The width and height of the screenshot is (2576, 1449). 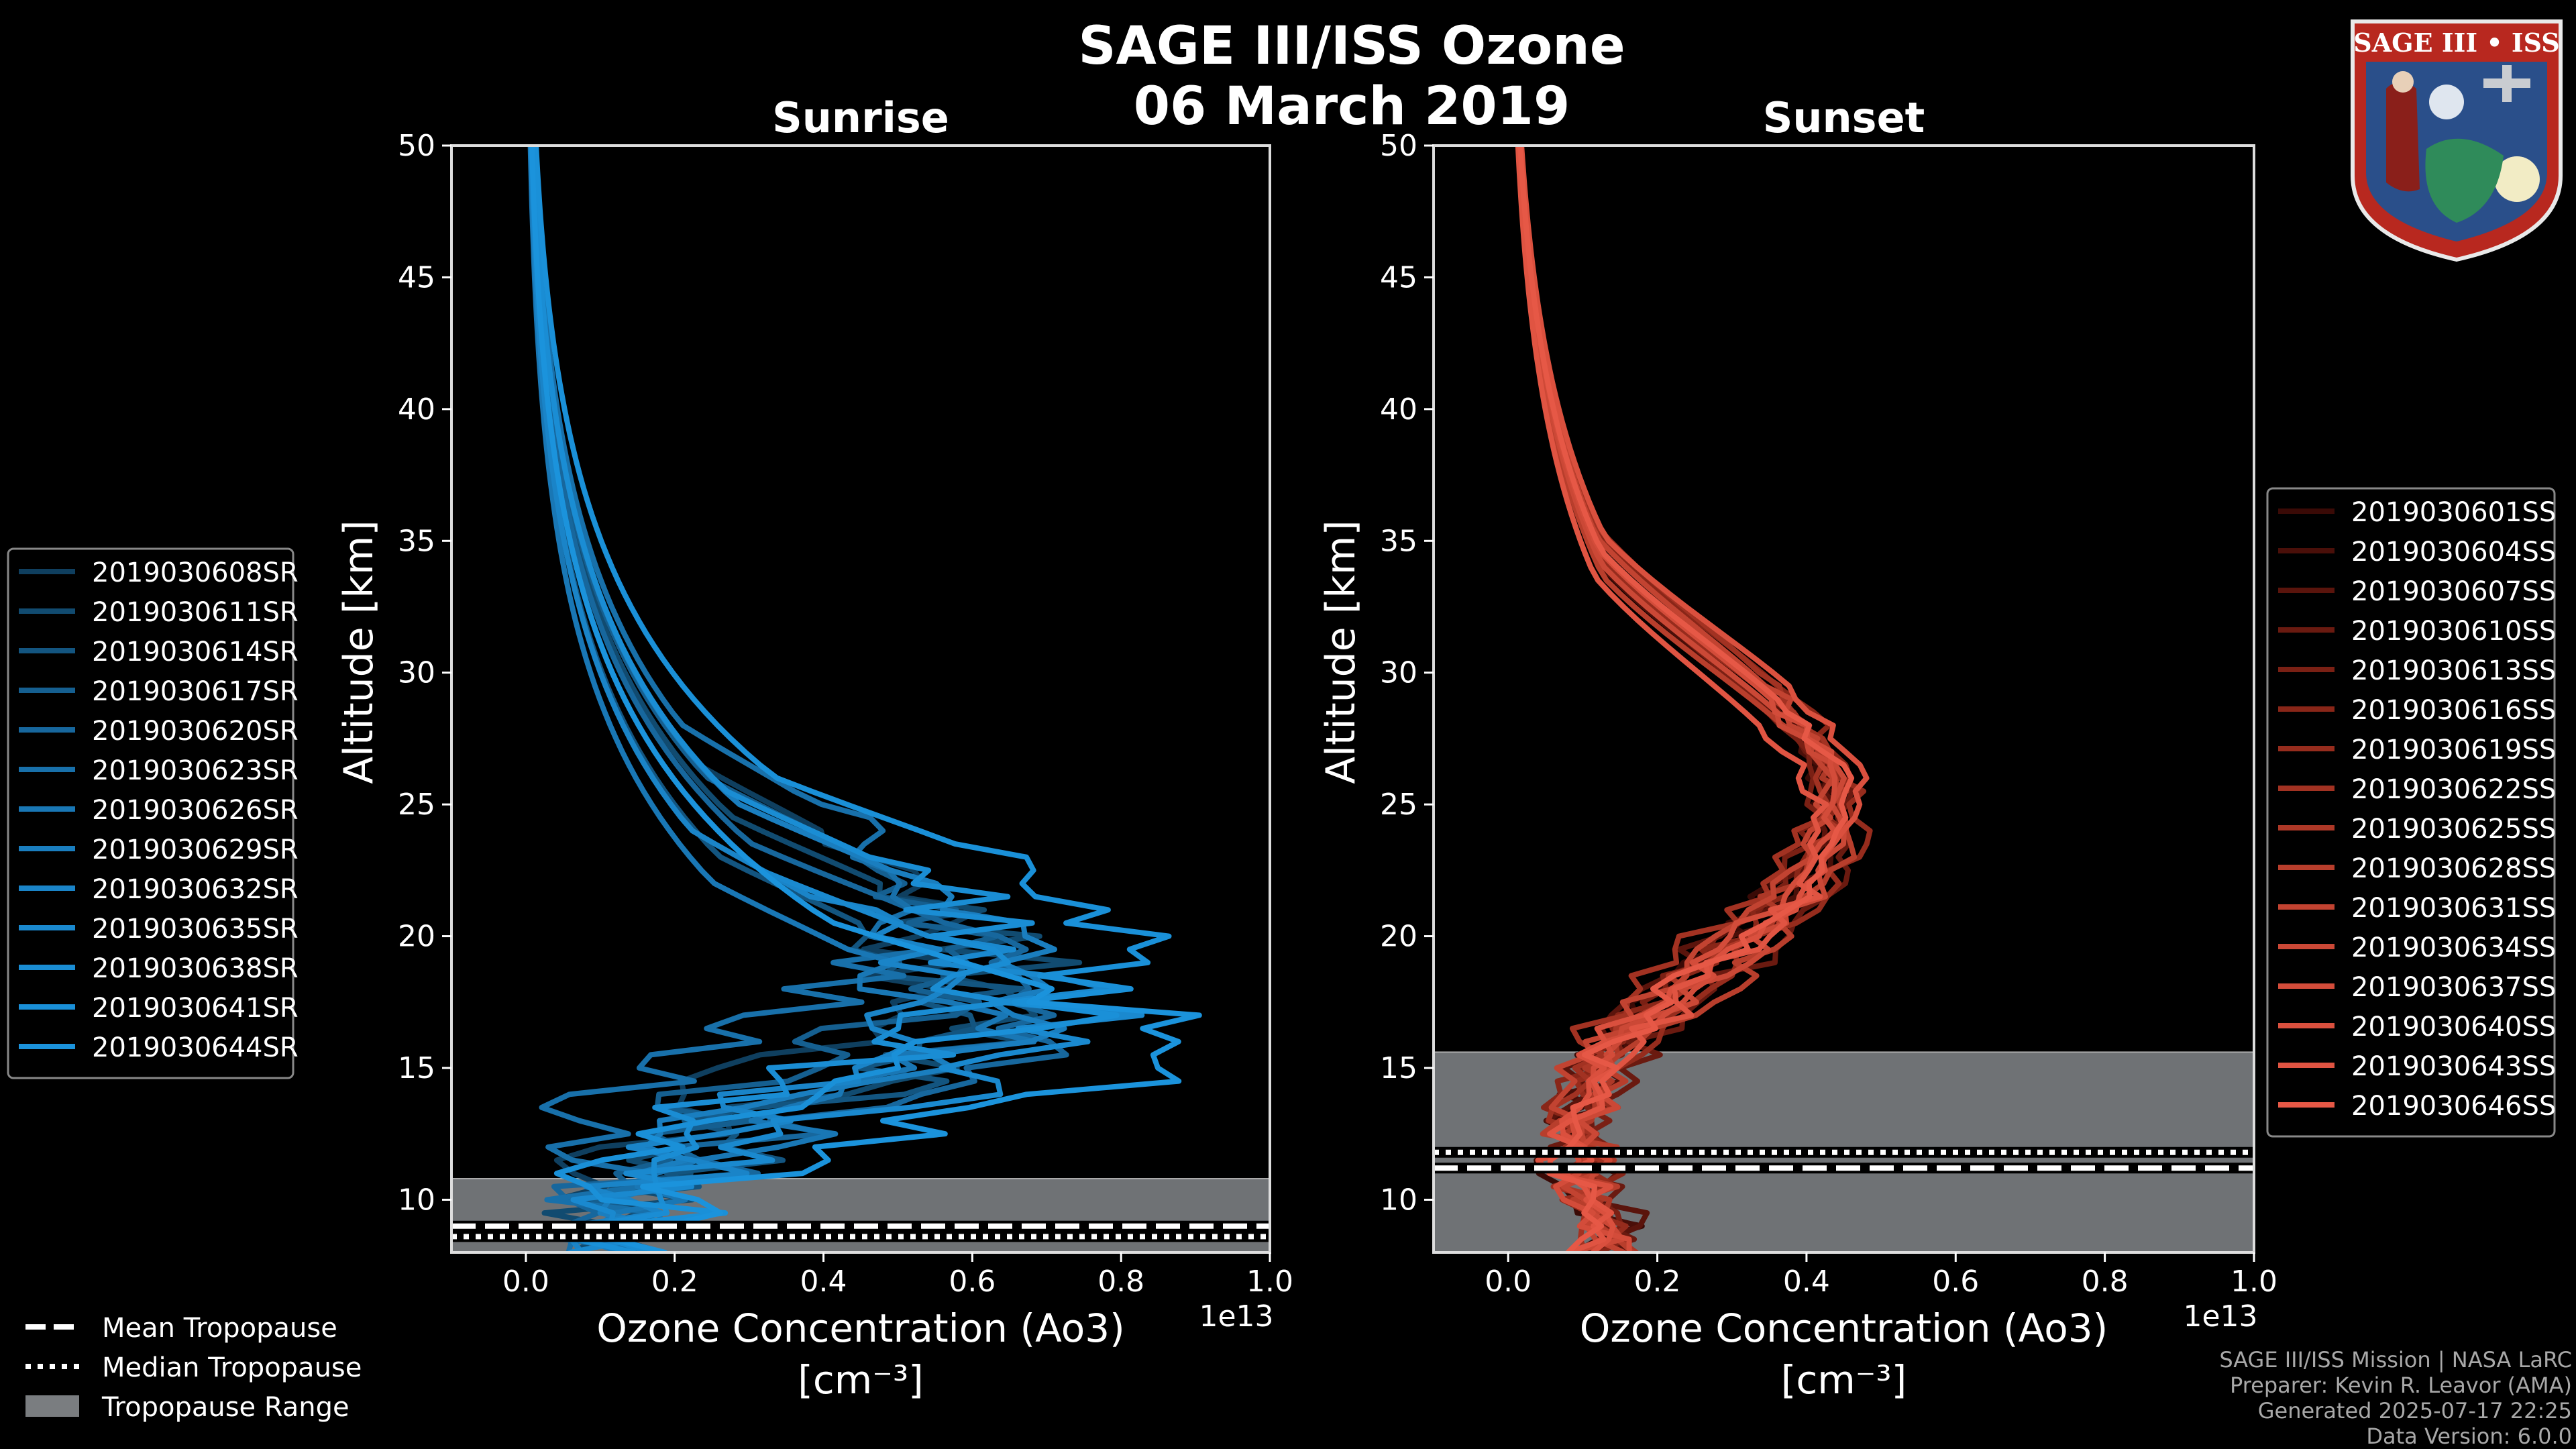 I want to click on sunrise-ytick-label: 20, so click(x=416, y=937).